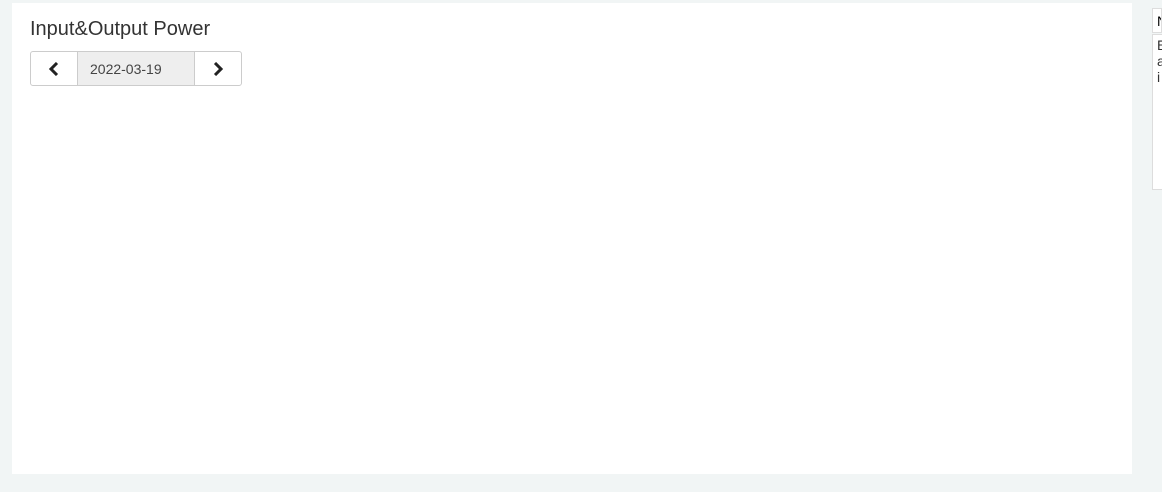 The width and height of the screenshot is (1162, 492). I want to click on side-text: a, so click(1157, 61).